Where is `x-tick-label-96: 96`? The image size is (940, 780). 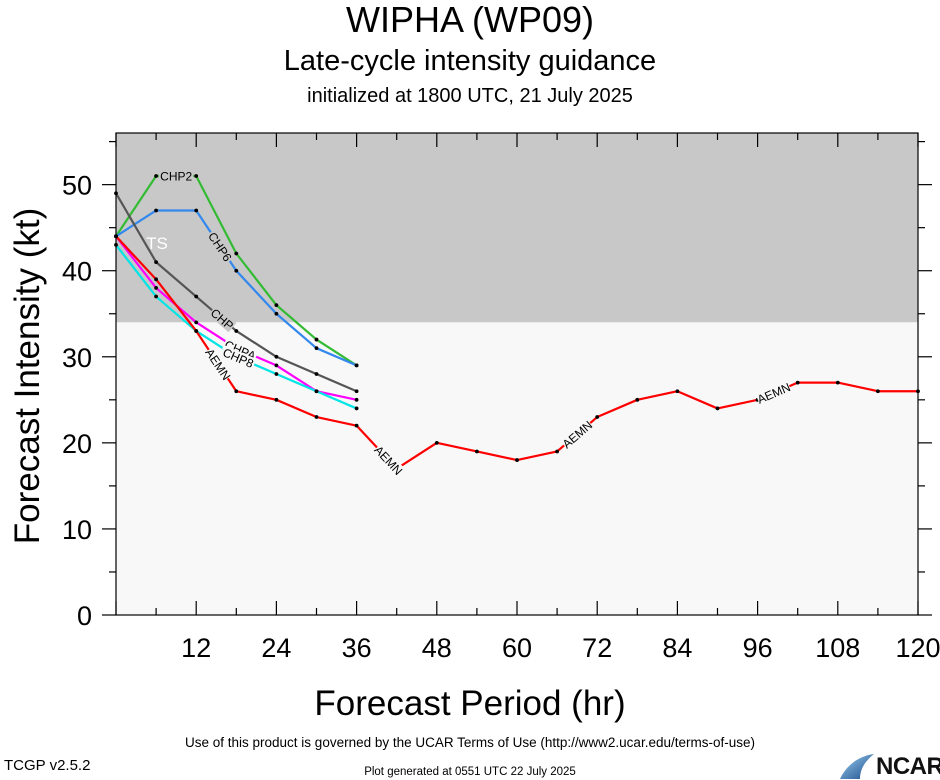
x-tick-label-96: 96 is located at coordinates (758, 648).